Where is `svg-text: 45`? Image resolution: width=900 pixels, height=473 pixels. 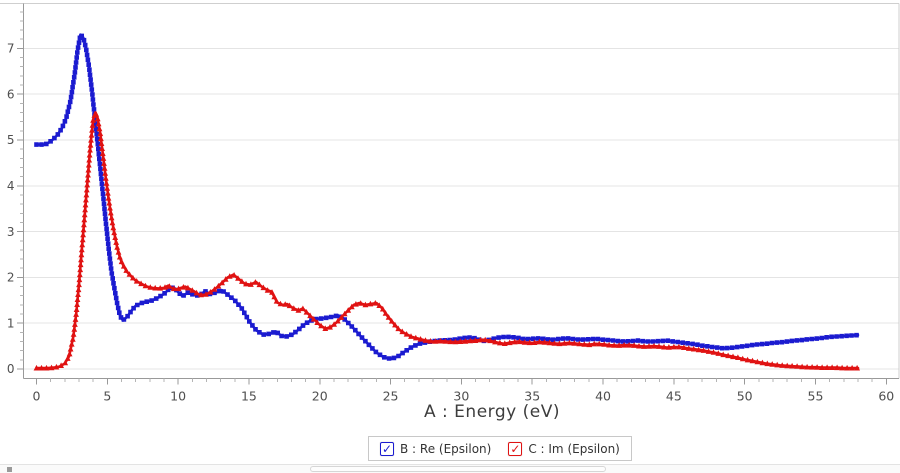 svg-text: 45 is located at coordinates (674, 396).